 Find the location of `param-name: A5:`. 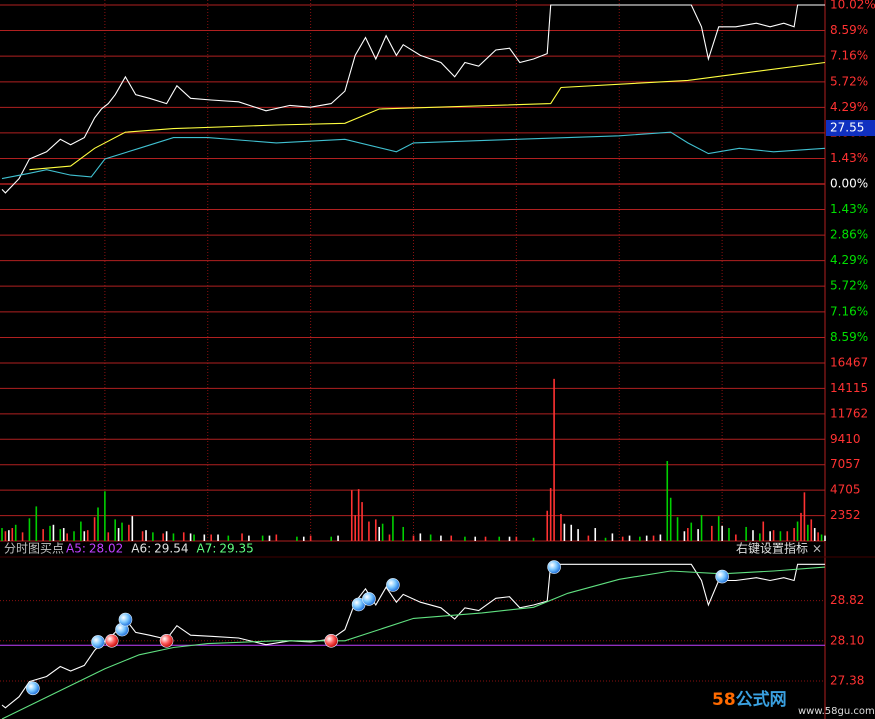

param-name: A5: is located at coordinates (76, 549).